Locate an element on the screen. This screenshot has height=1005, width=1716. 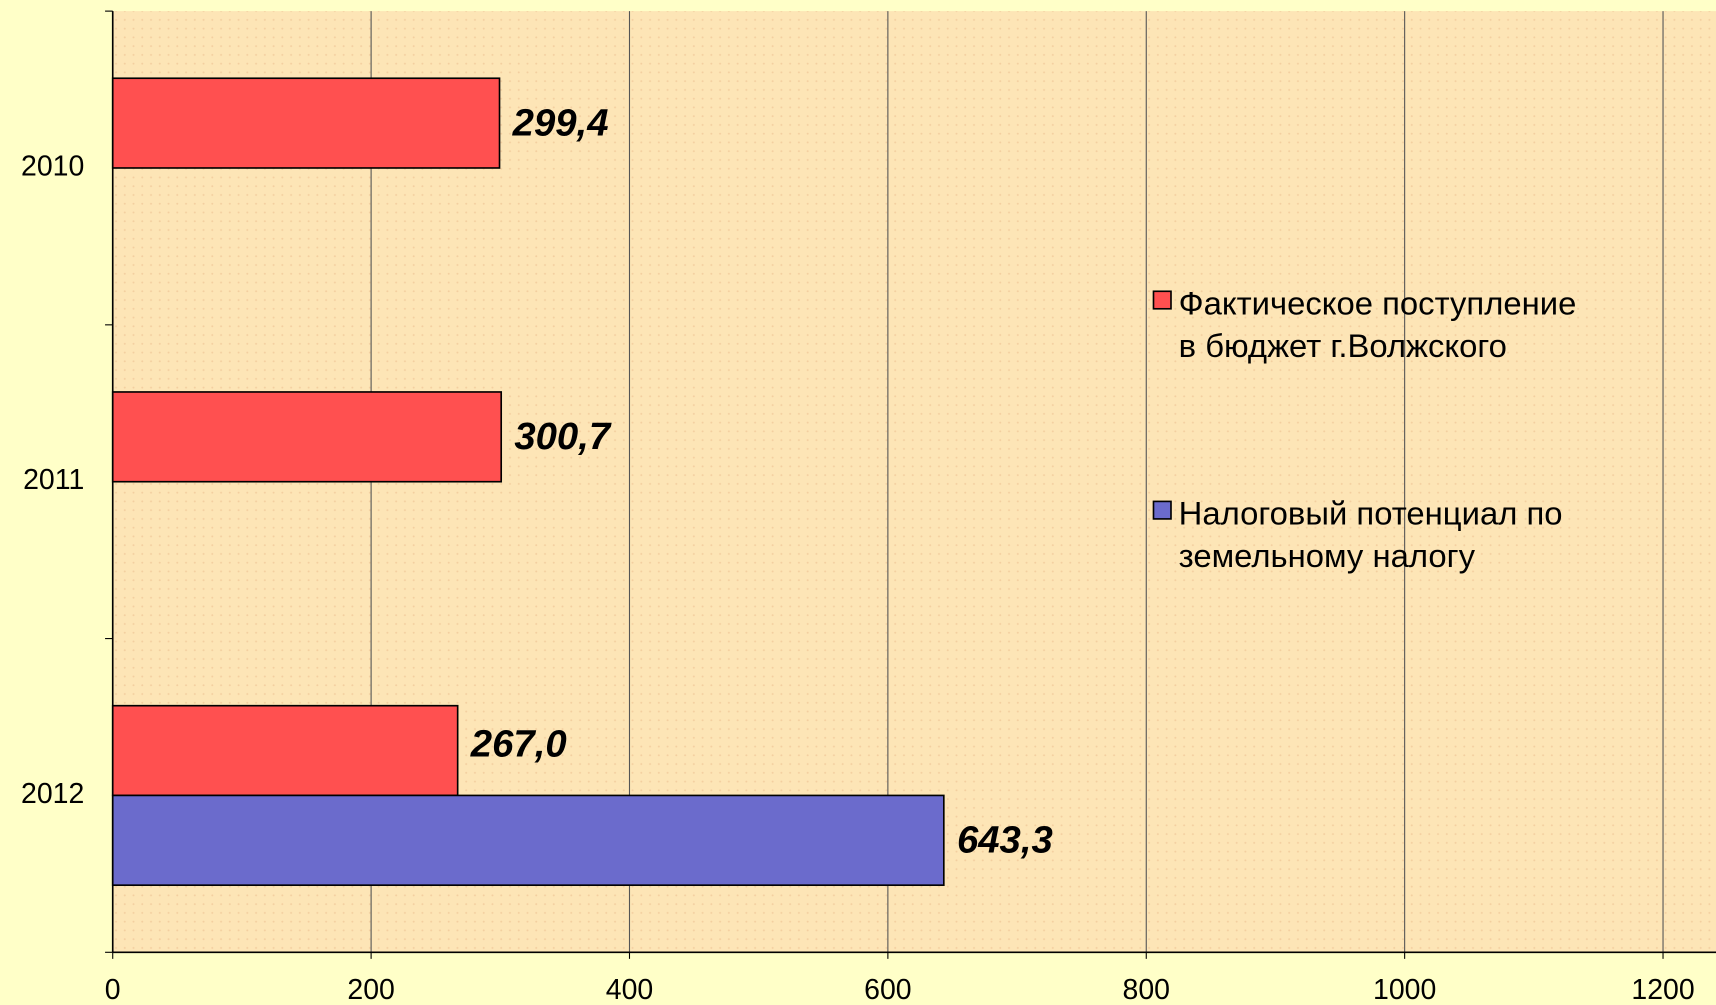
legend-item: Налоговый потенциал по земельному налогу is located at coordinates (1370, 535).